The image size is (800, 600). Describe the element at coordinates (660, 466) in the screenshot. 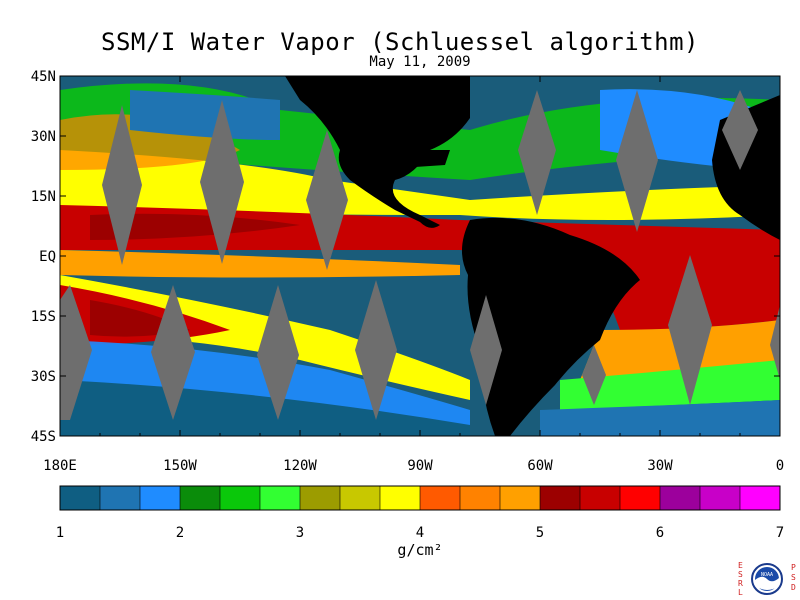

I see `lon-label: 30W` at that location.